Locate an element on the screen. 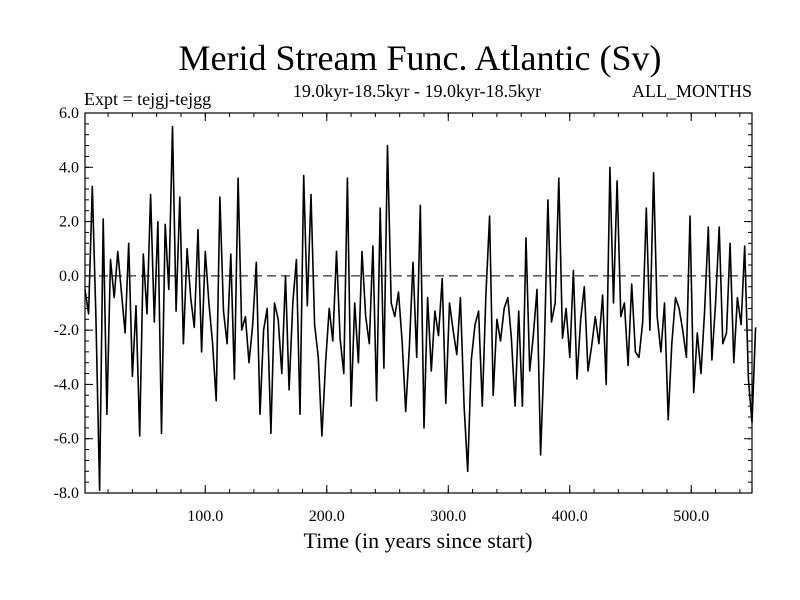 This screenshot has height=600, width=800. chart-title: Merid Stream Func. Atlantic (Sv) is located at coordinates (420, 58).